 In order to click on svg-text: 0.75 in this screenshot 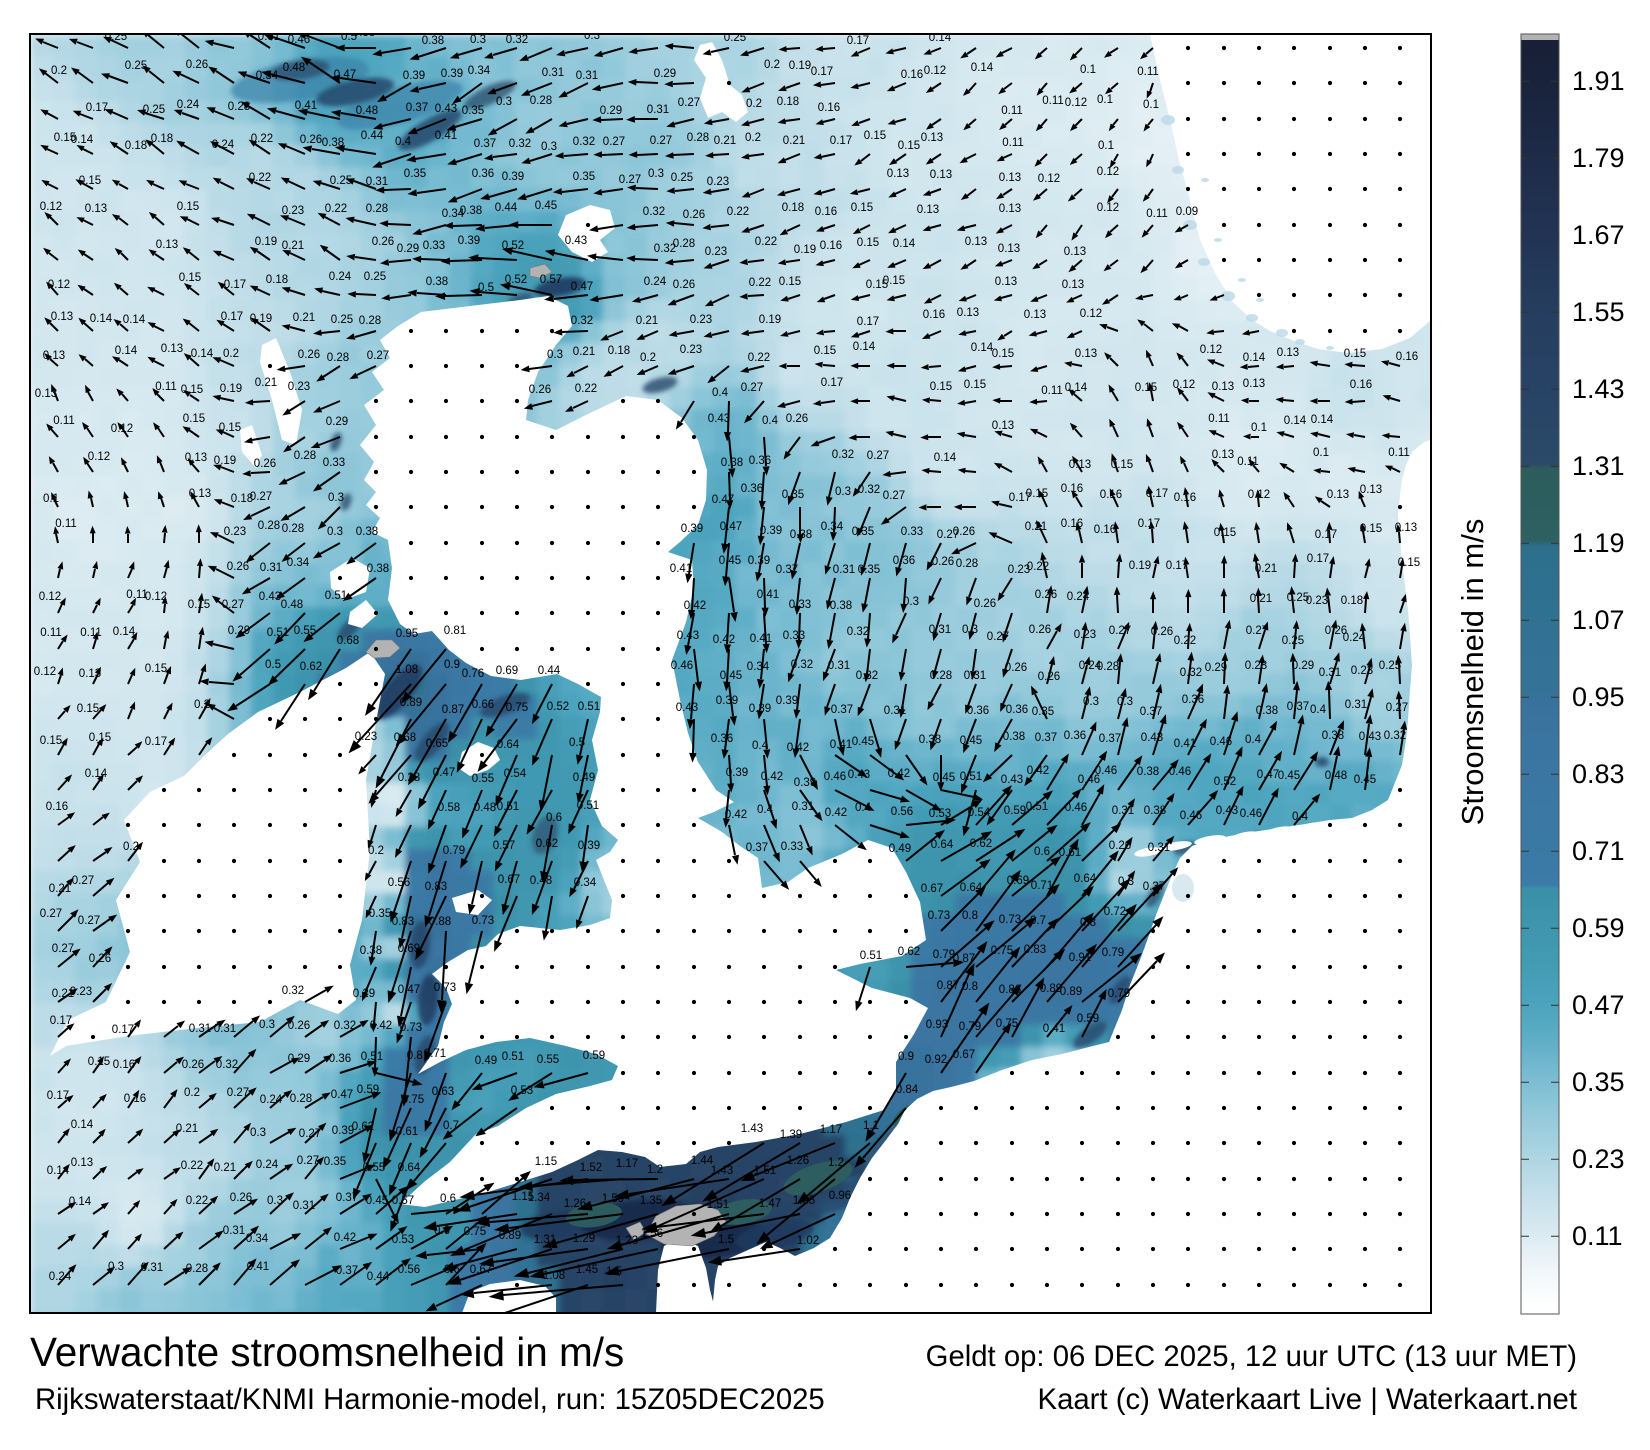, I will do `click(1002, 951)`.